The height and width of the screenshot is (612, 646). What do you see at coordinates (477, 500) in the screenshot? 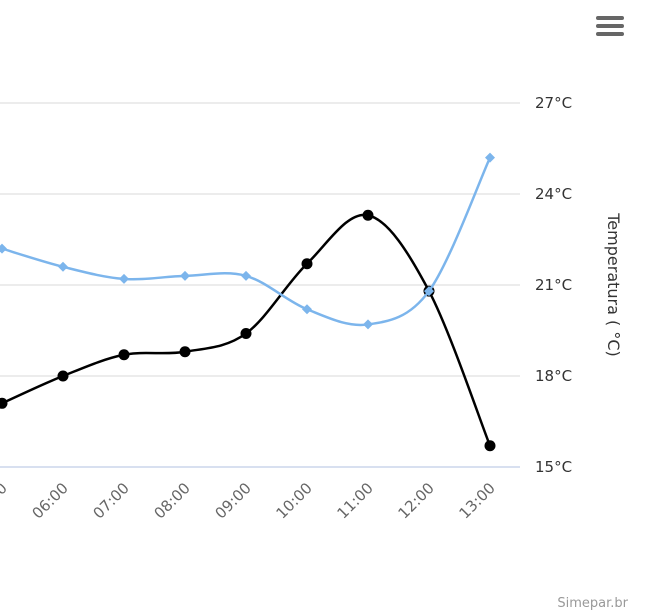
I see `x-tick-label: 13:00` at bounding box center [477, 500].